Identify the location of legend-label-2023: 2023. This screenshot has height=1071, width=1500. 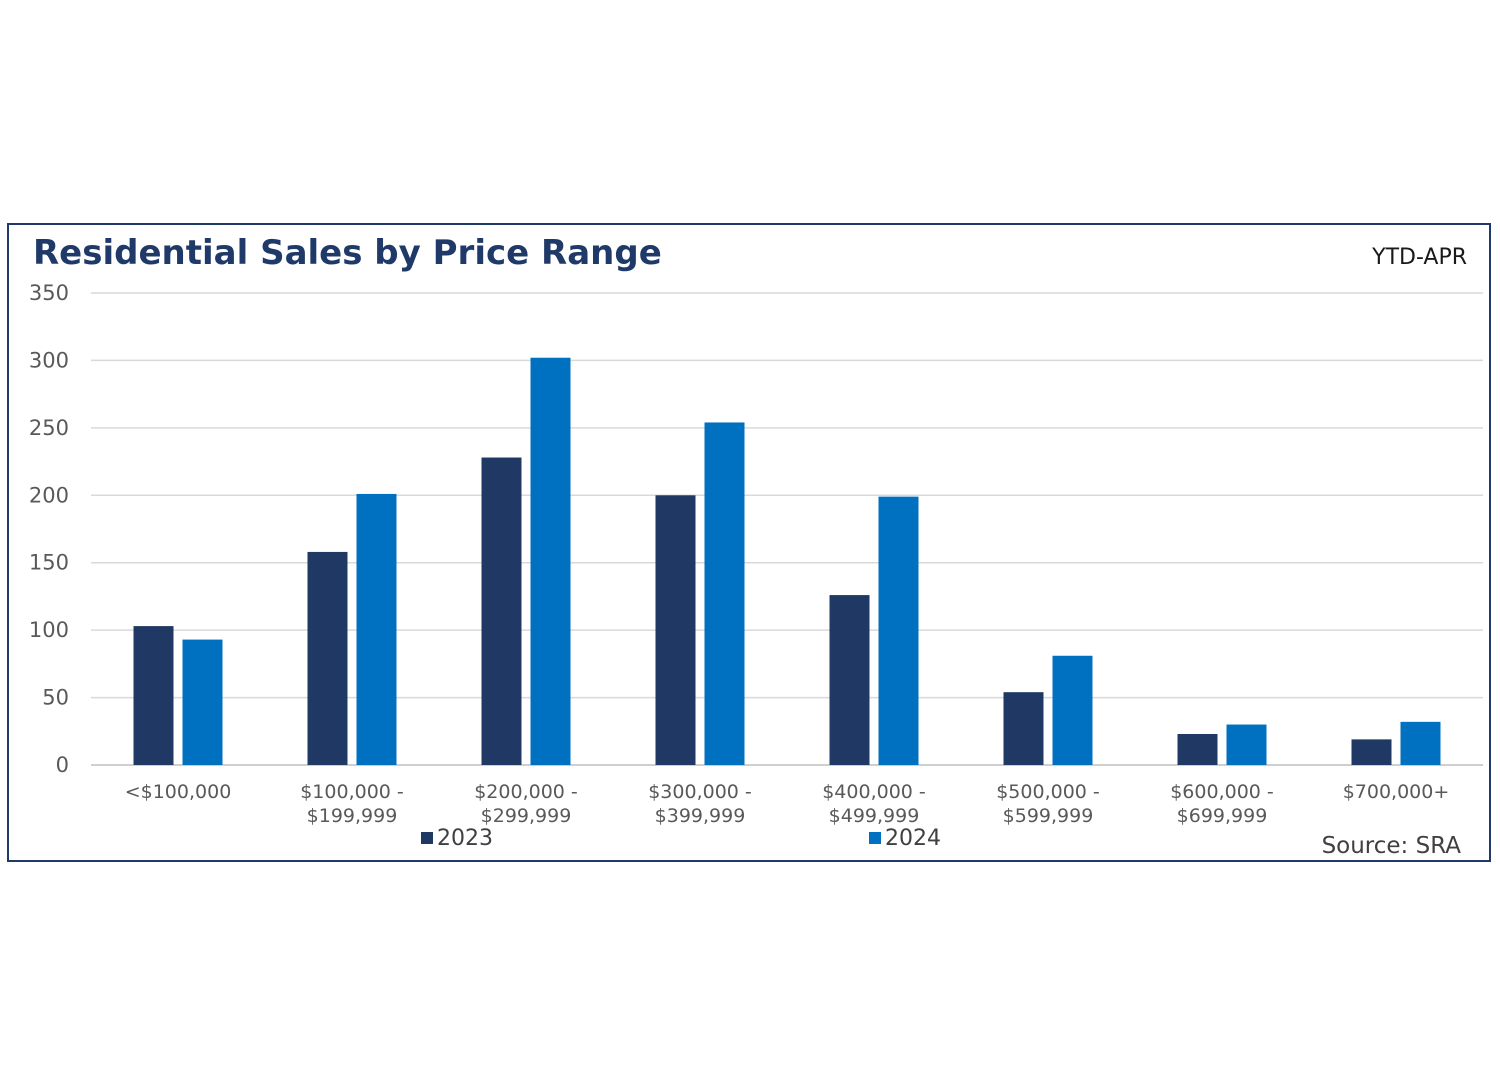
(465, 838).